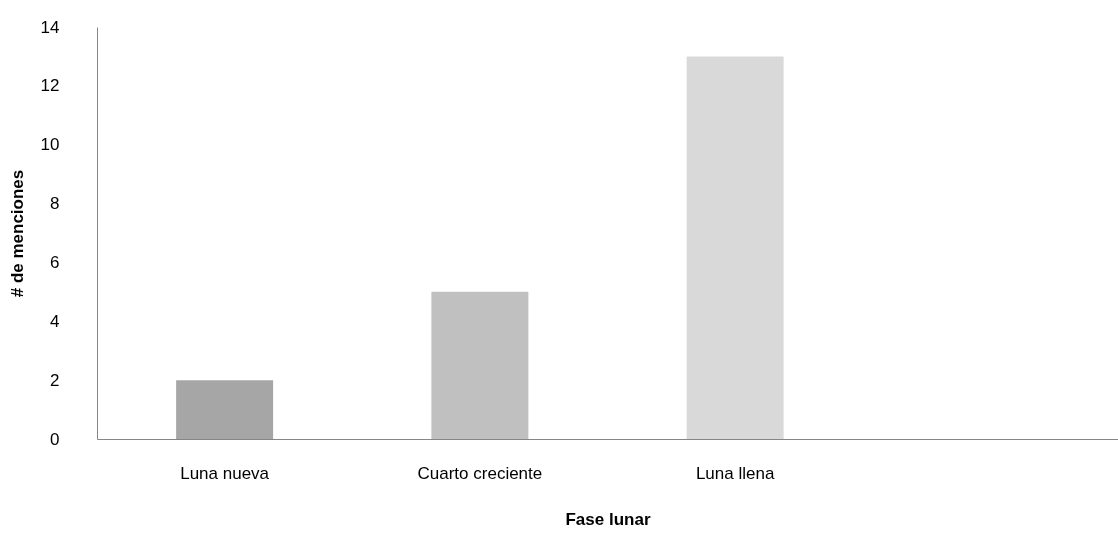 Image resolution: width=1118 pixels, height=536 pixels. I want to click on y-tick-label: 0, so click(55, 439).